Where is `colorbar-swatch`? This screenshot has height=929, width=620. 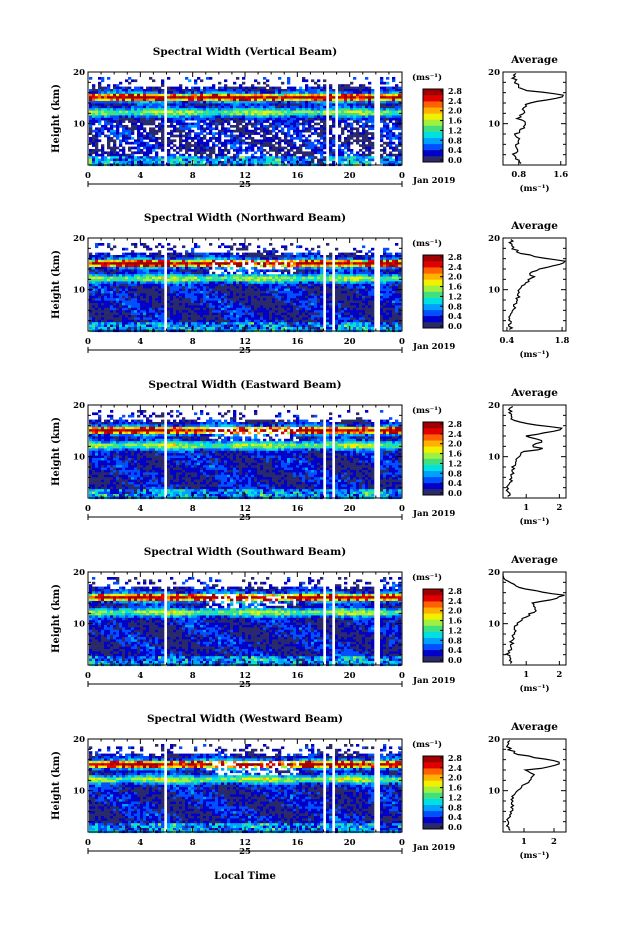
colorbar-swatch is located at coordinates (433, 128).